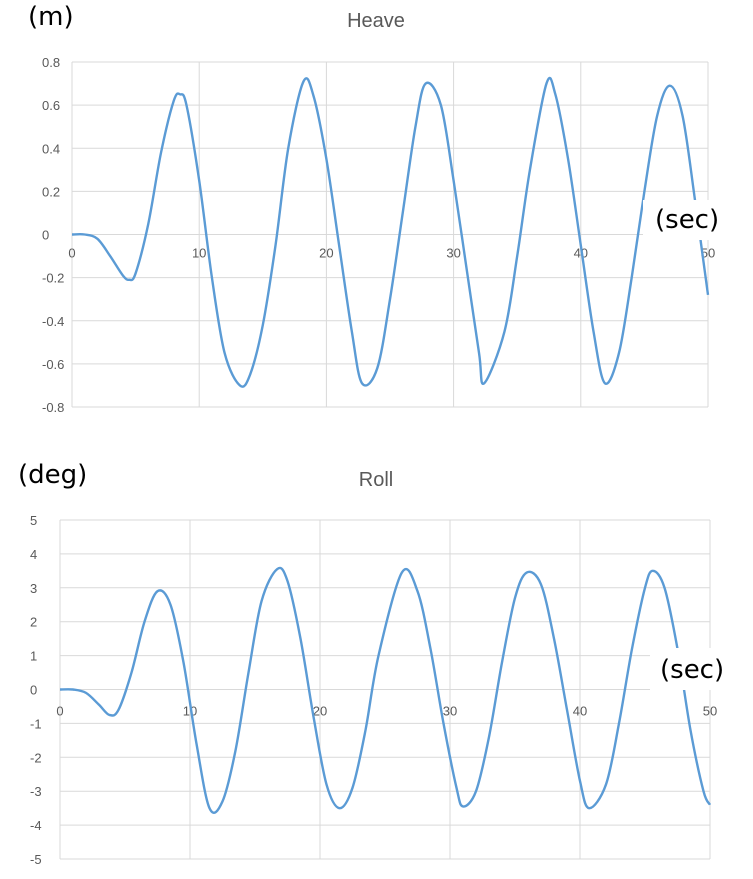 The image size is (753, 879). What do you see at coordinates (376, 21) in the screenshot?
I see `heave-title: Heave` at bounding box center [376, 21].